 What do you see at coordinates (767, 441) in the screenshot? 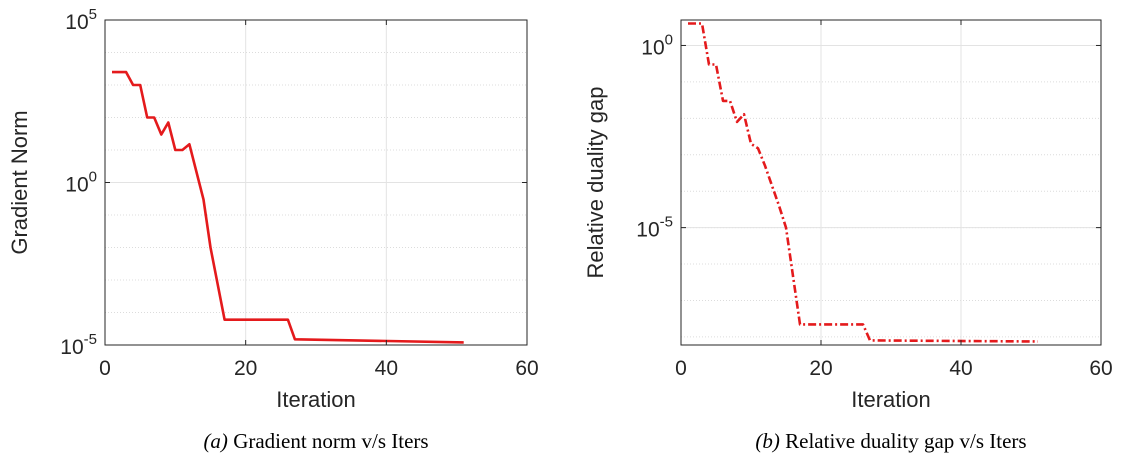
I see `caption-label: (b)` at bounding box center [767, 441].